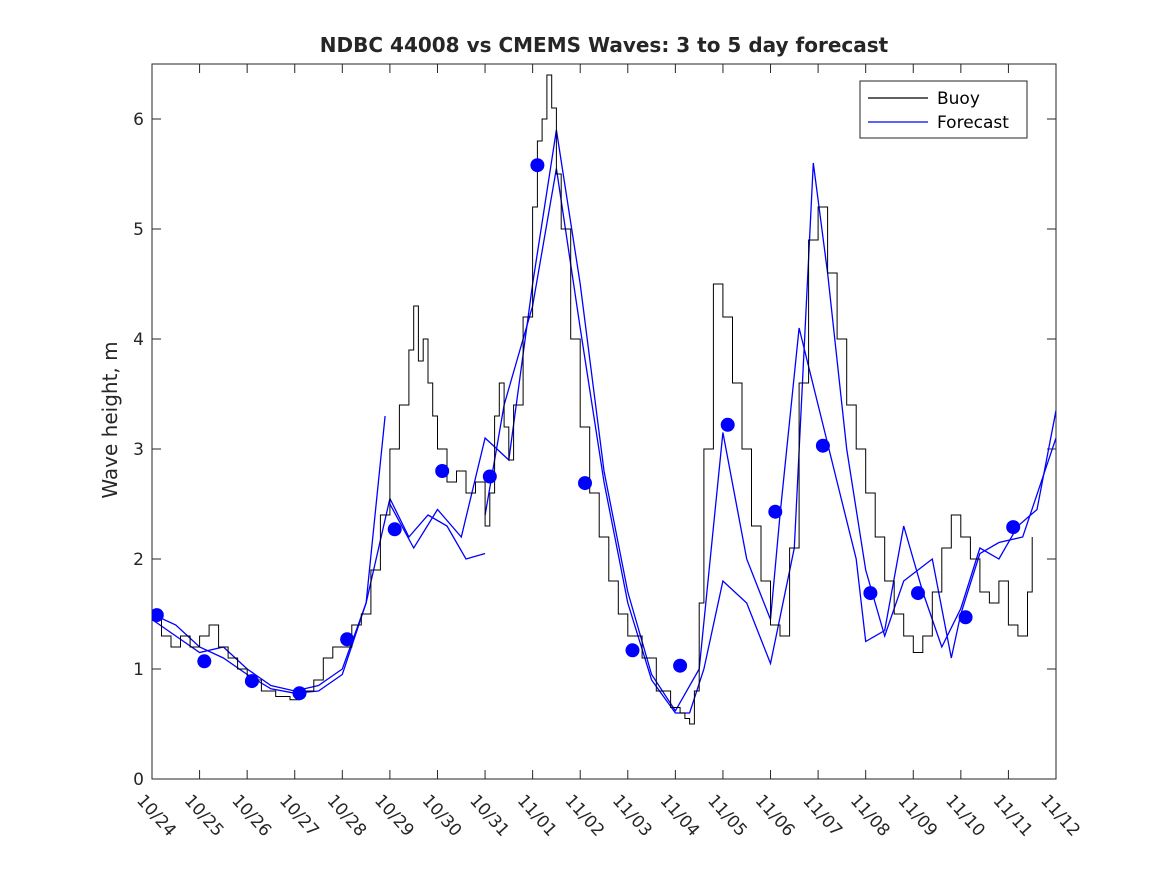 The width and height of the screenshot is (1167, 875). Describe the element at coordinates (138, 780) in the screenshot. I see `y-tick-label: 0` at that location.